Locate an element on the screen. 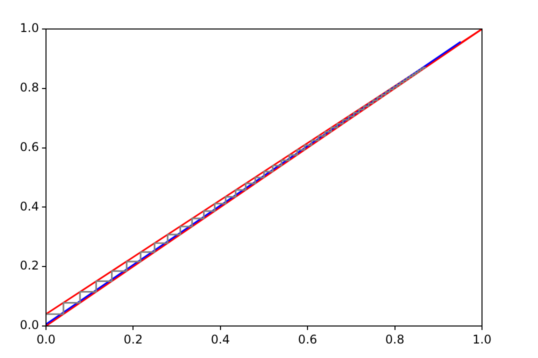 Image resolution: width=538 pixels, height=358 pixels. x-tick-label: 0.2 is located at coordinates (133, 339).